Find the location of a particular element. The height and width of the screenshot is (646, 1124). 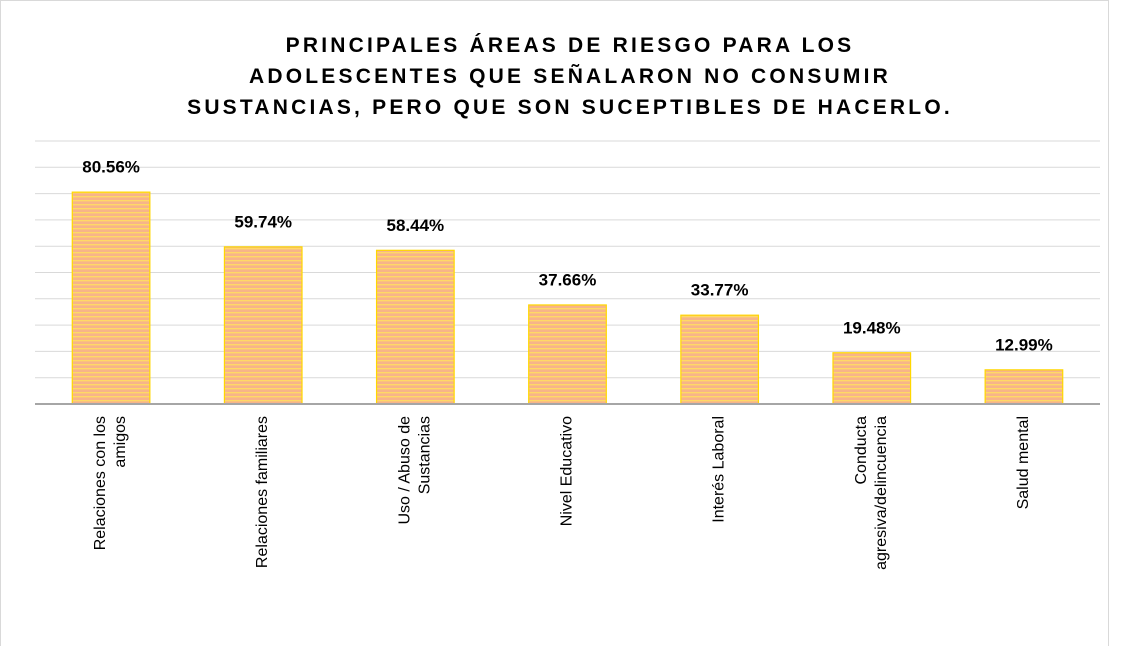

data-label: 37.66% is located at coordinates (568, 279).